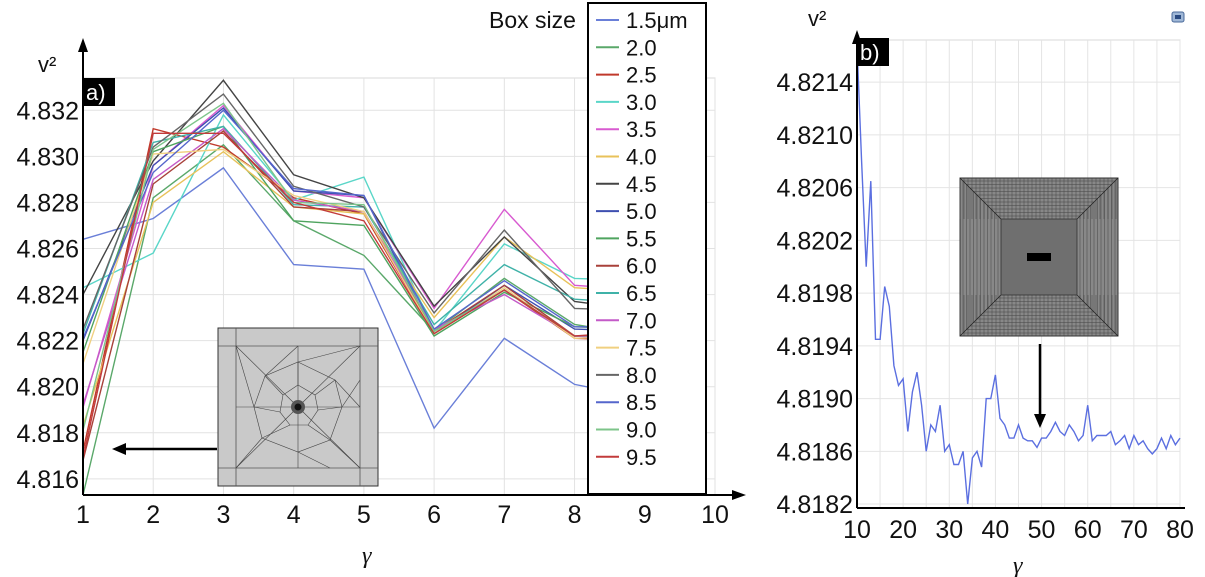 This screenshot has width=1205, height=577. Describe the element at coordinates (641, 402) in the screenshot. I see `legend-item: 8.5` at that location.